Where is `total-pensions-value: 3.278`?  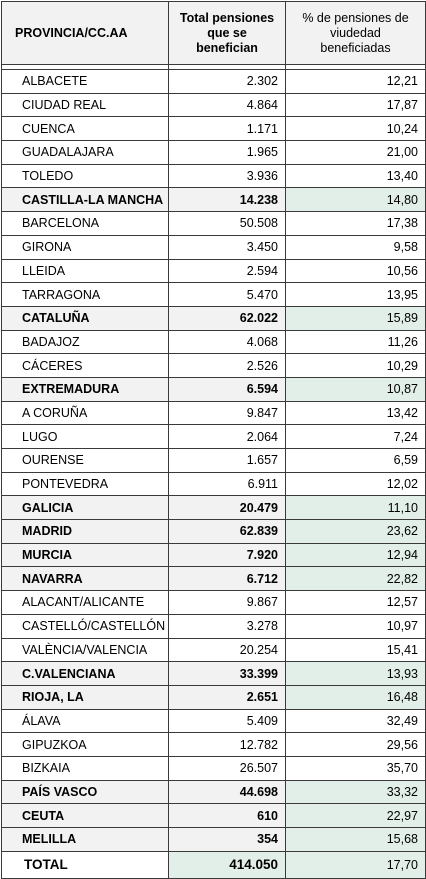
total-pensions-value: 3.278 is located at coordinates (227, 626).